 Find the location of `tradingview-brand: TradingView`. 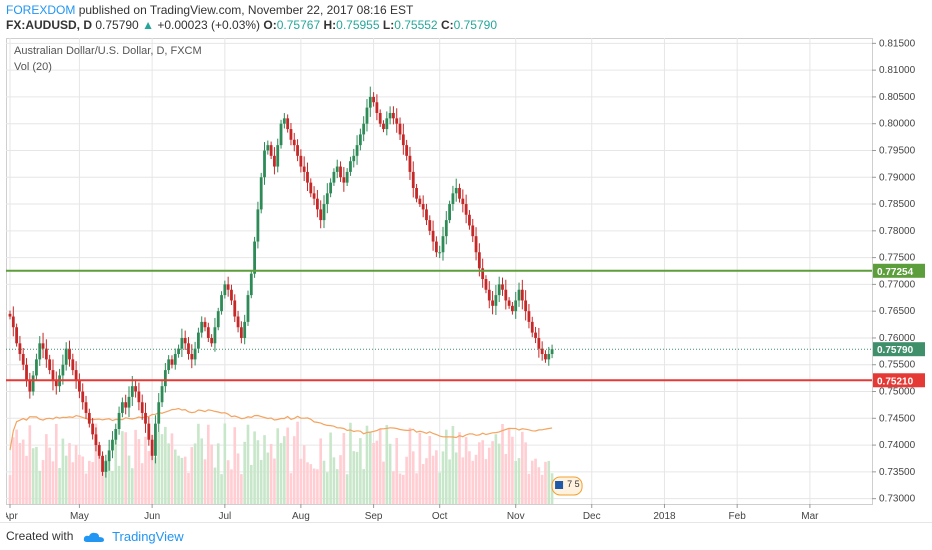

tradingview-brand: TradingView is located at coordinates (148, 537).